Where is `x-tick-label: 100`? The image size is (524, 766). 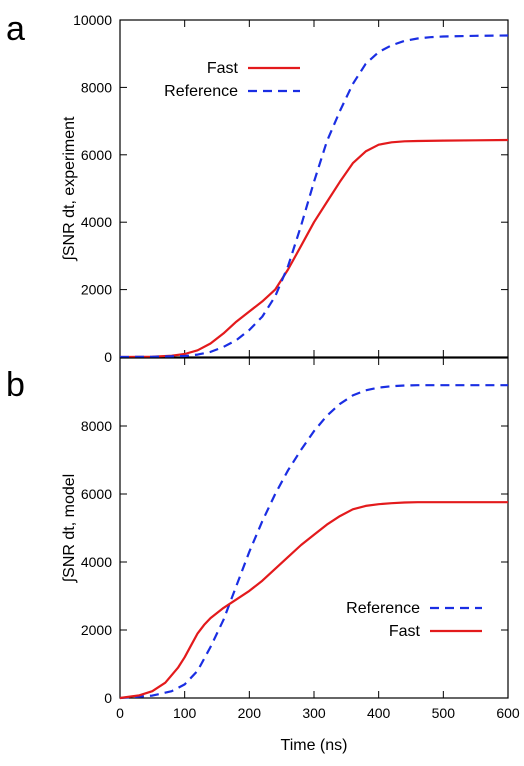 x-tick-label: 100 is located at coordinates (185, 713).